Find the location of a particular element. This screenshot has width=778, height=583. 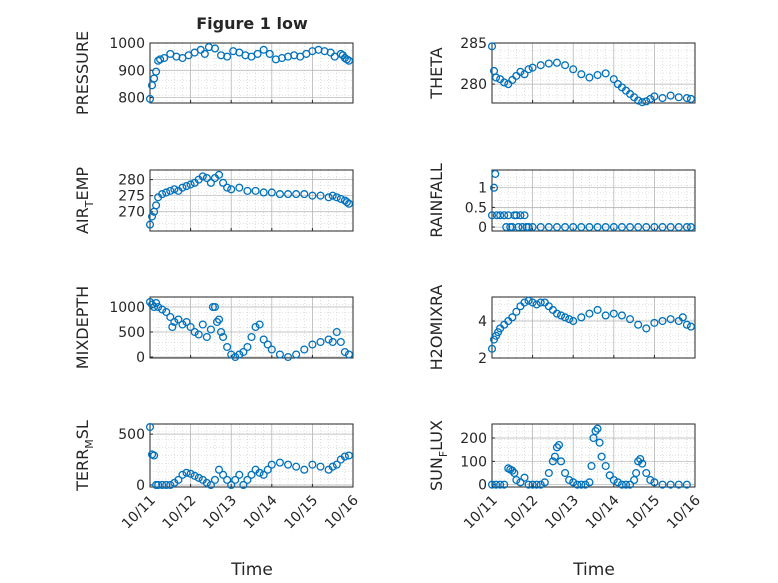

y-tick-label: 800 is located at coordinates (131, 99).